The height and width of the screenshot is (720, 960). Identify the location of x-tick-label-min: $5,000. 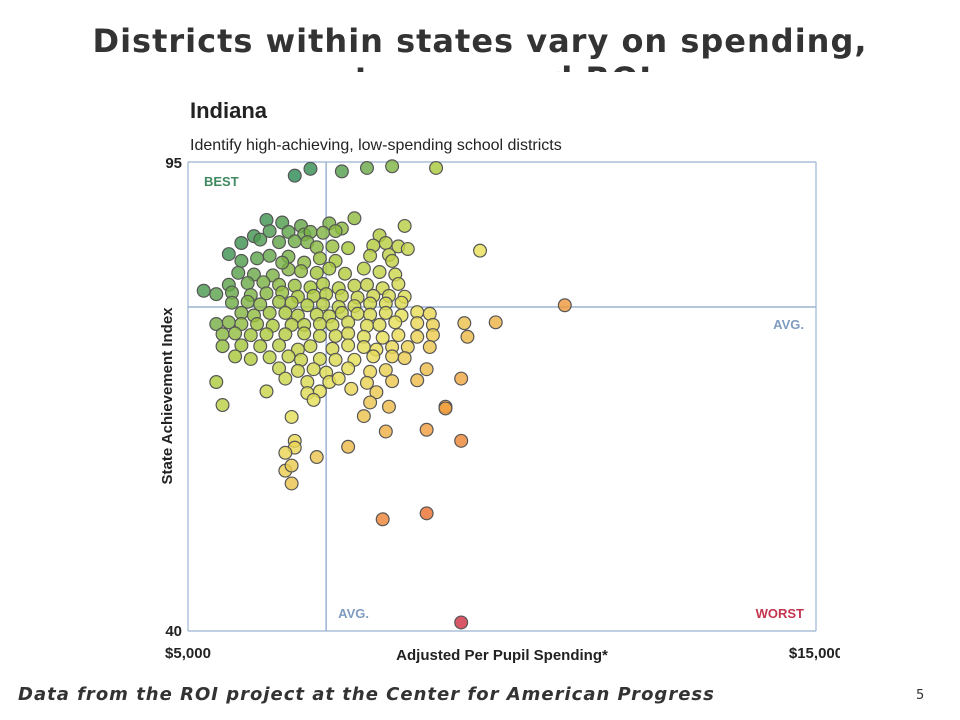
(188, 653).